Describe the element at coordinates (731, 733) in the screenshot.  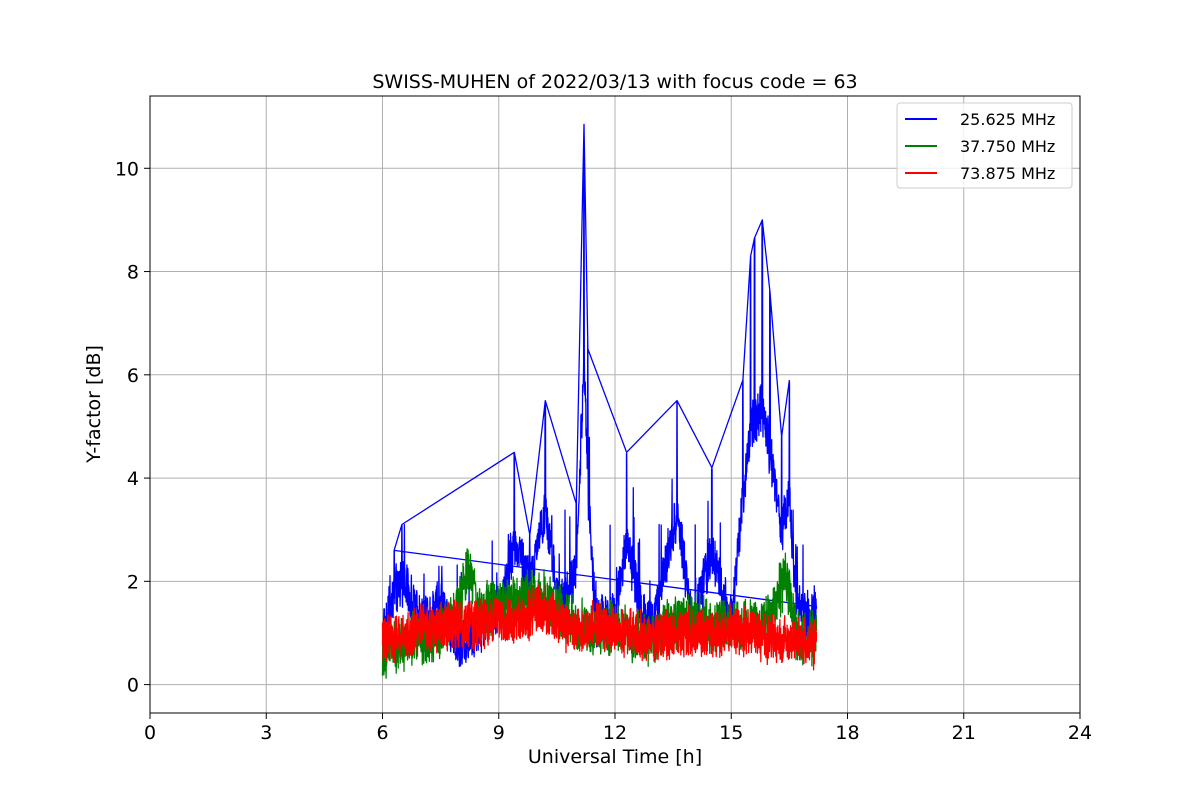
I see `x-tick-label: 15` at that location.